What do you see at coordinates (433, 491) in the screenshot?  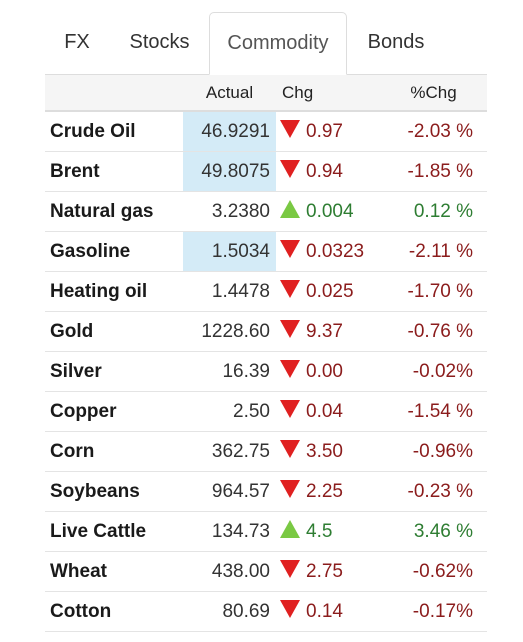 I see `pct-change-value: -0.23 %` at bounding box center [433, 491].